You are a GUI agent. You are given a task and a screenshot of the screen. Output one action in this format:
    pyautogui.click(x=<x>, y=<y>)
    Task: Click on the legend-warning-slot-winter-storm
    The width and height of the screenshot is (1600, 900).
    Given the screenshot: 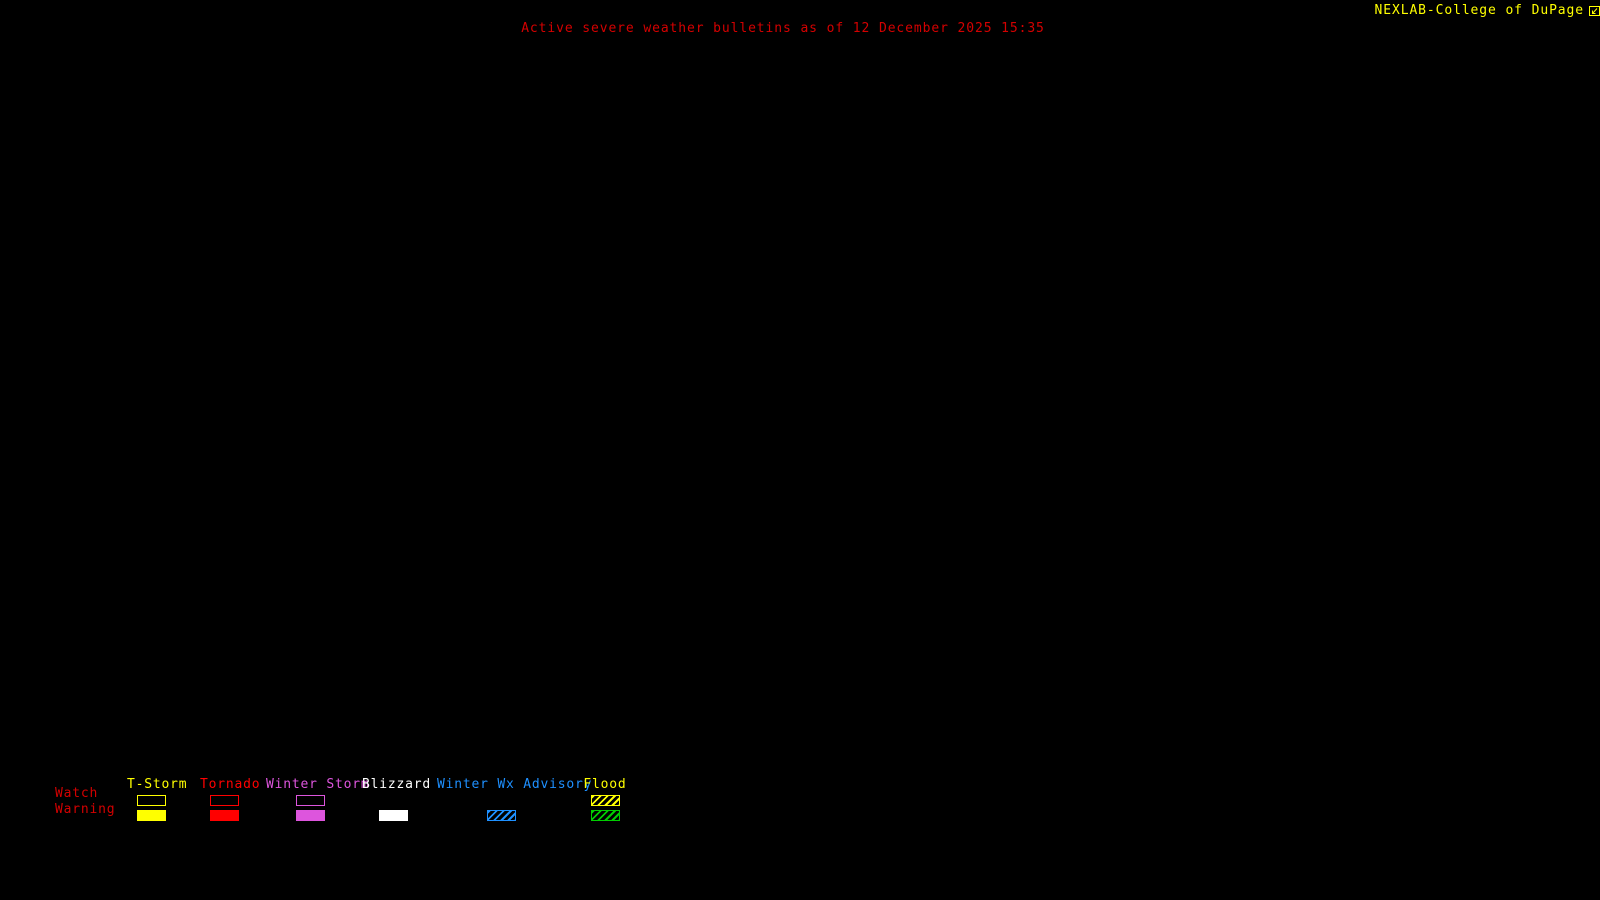 What is the action you would take?
    pyautogui.click(x=310, y=815)
    